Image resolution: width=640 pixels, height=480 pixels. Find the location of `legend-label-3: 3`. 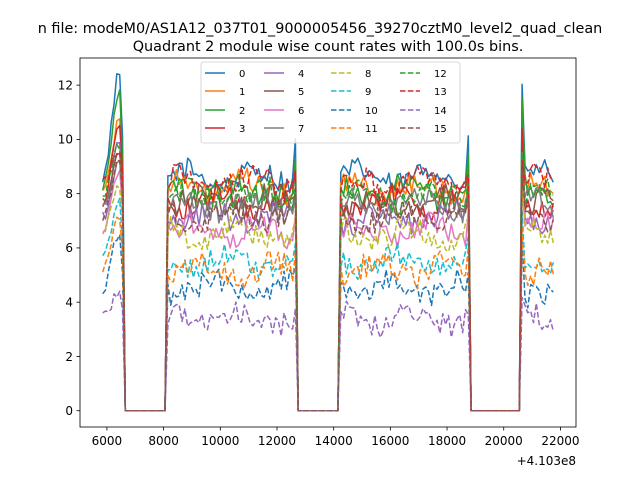

legend-label-3: 3 is located at coordinates (242, 129).